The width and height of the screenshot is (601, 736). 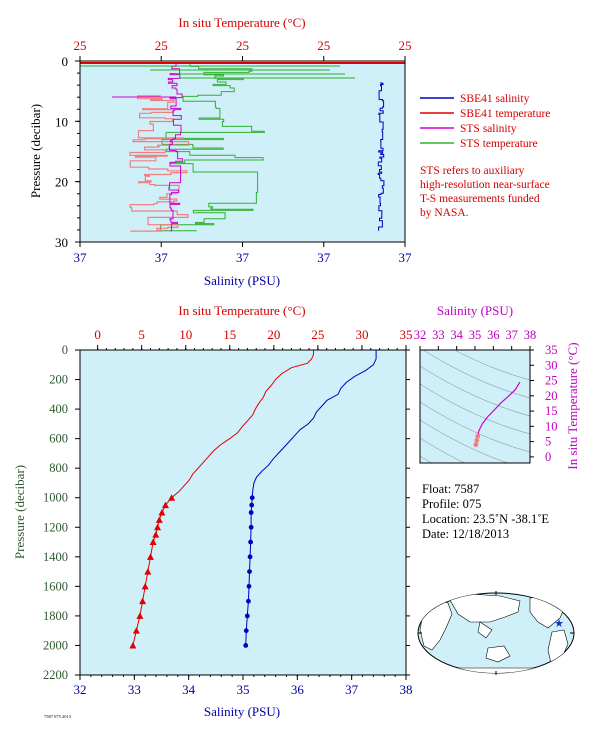 What do you see at coordinates (58, 409) in the screenshot?
I see `full-profile-pressure-tick-label: 400` at bounding box center [58, 409].